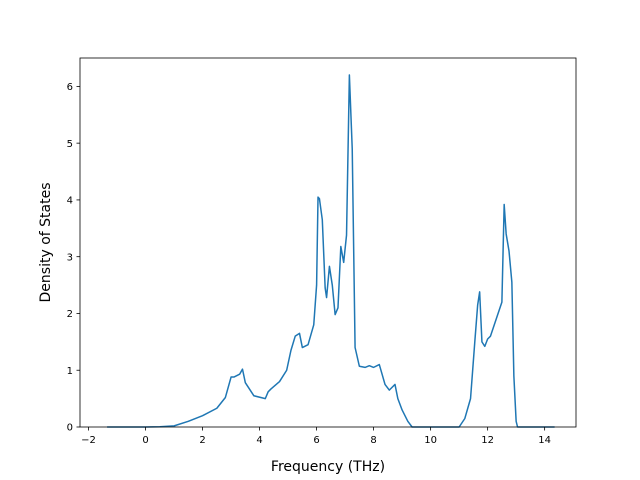 Image resolution: width=640 pixels, height=480 pixels. I want to click on x-tick-label: 8, so click(373, 440).